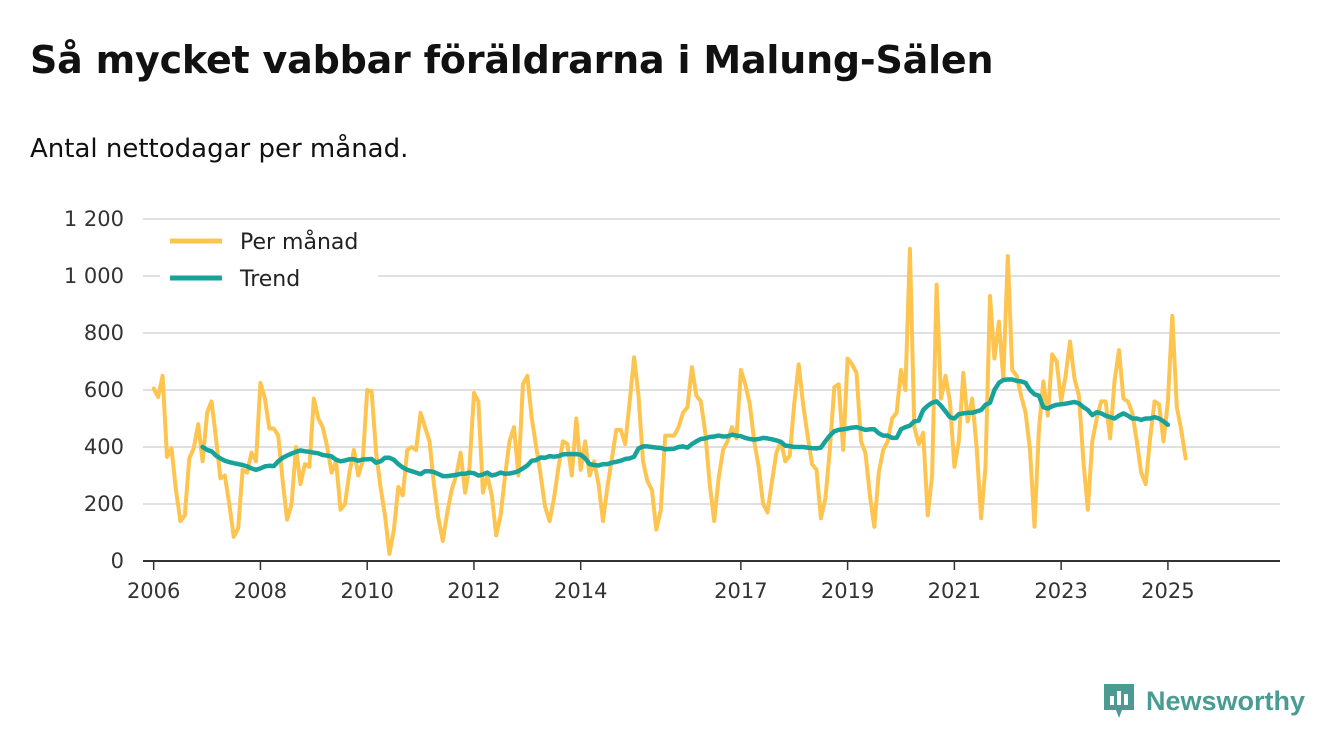 The height and width of the screenshot is (753, 1340). I want to click on x-tick-label: 2021, so click(954, 591).